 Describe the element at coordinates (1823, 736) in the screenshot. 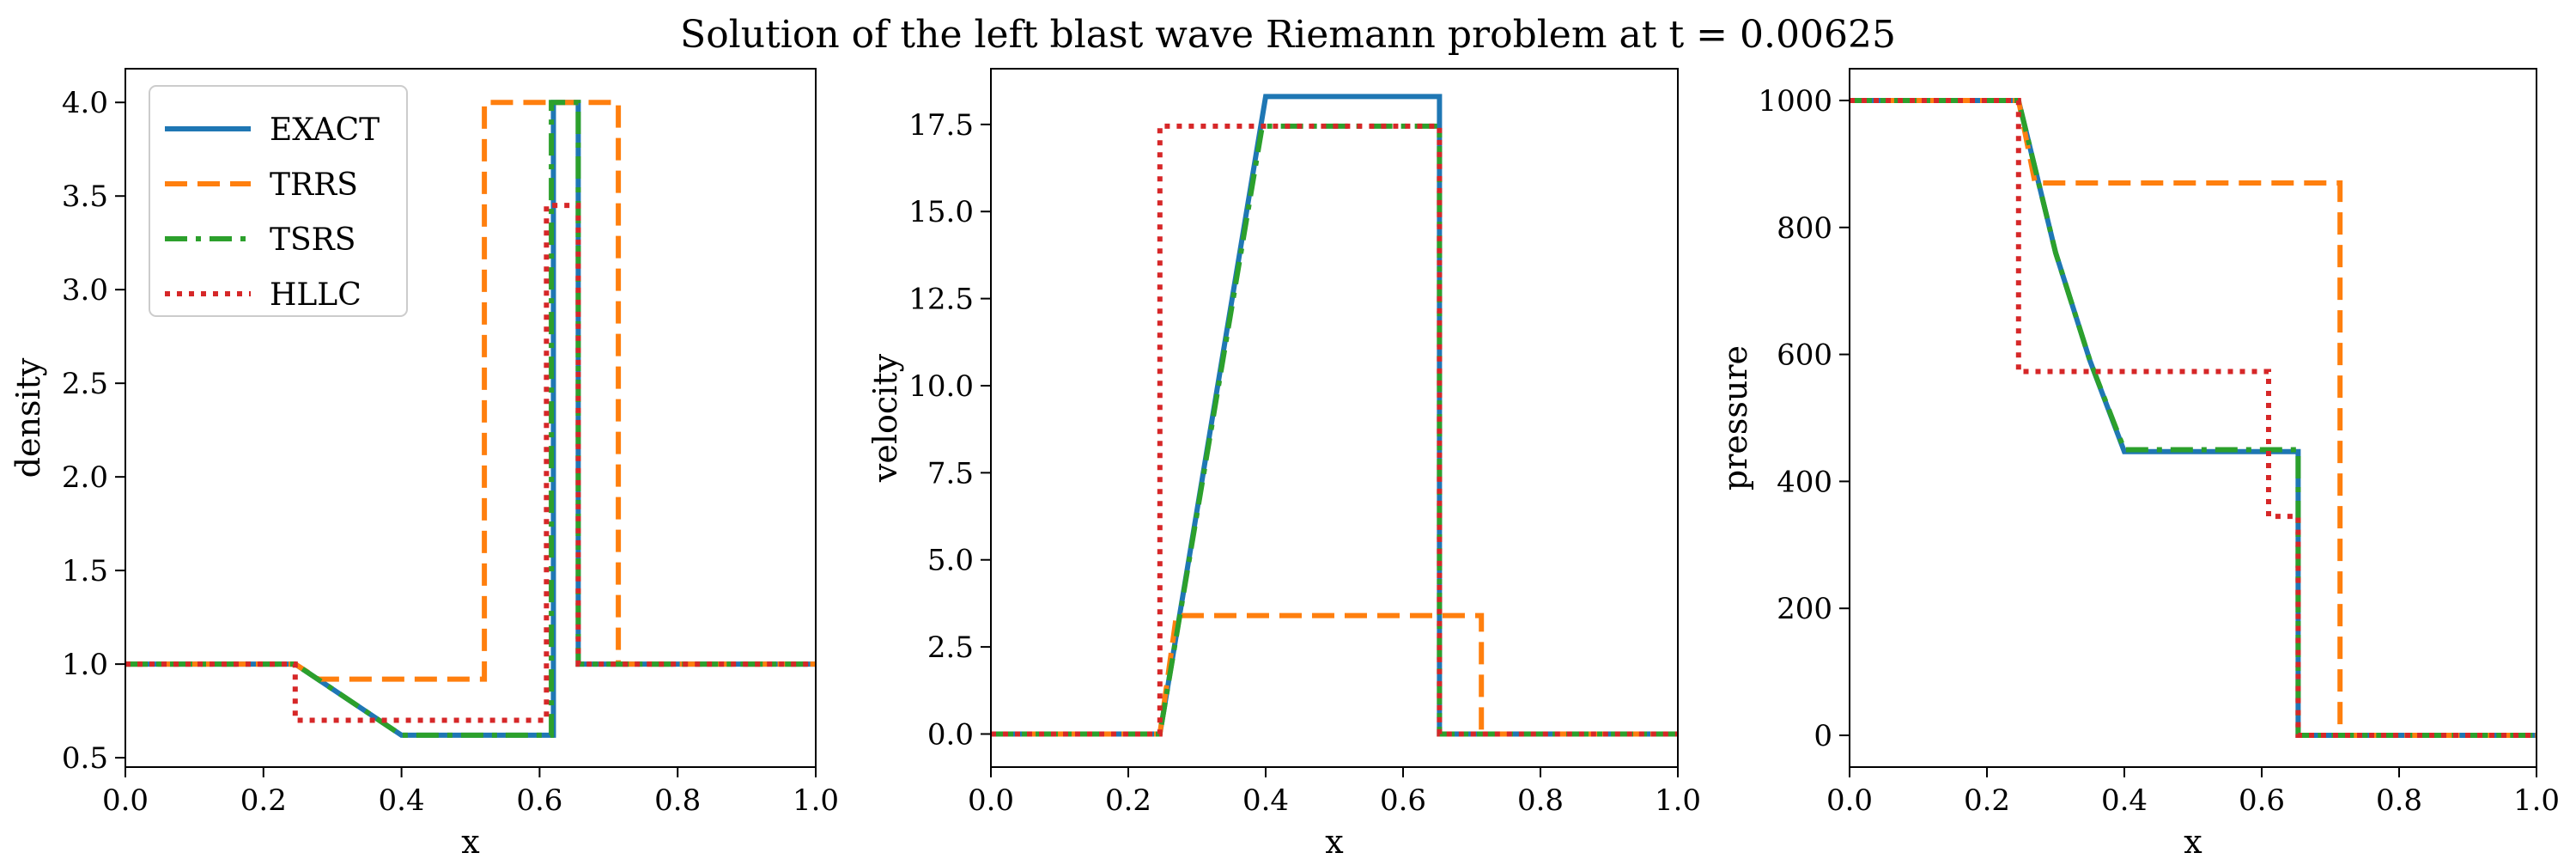

I see `y-tick-label: 0` at that location.